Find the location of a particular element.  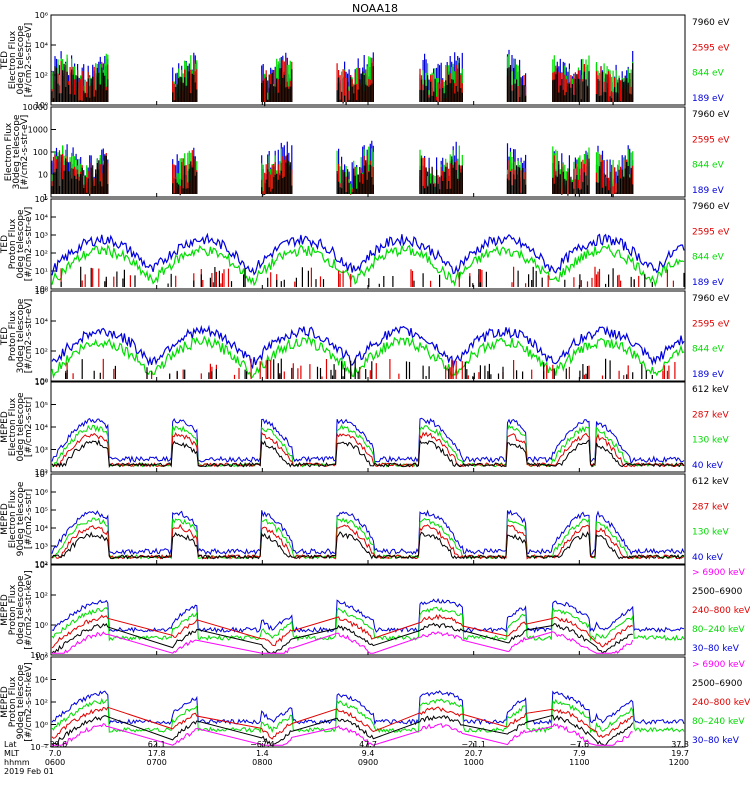

y-axis-label-line: Proton Flux is located at coordinates (13, 609).